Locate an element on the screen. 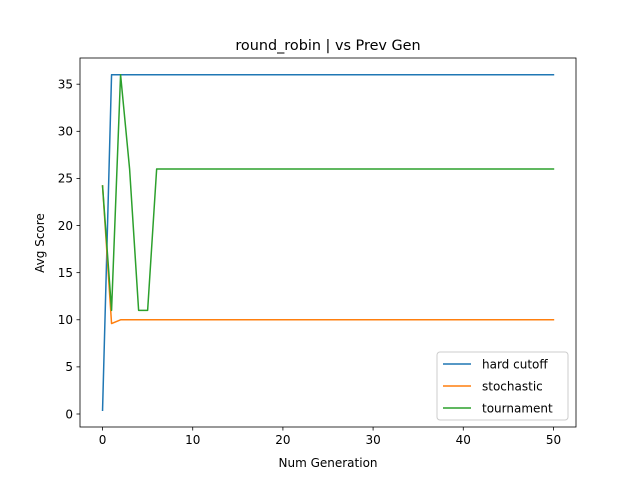  y-tick-label: 10 is located at coordinates (65, 320).